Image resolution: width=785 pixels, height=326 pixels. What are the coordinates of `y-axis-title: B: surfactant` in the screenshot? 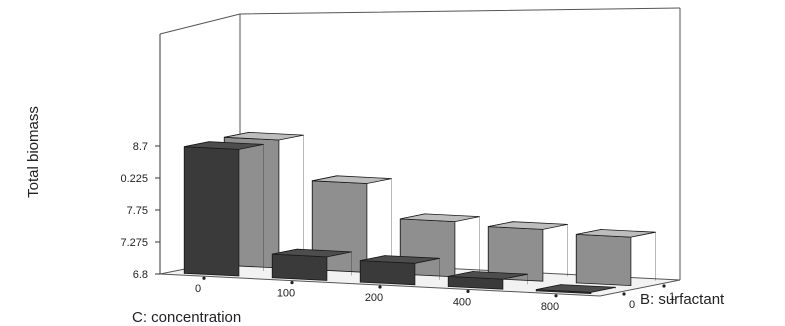 It's located at (682, 299).